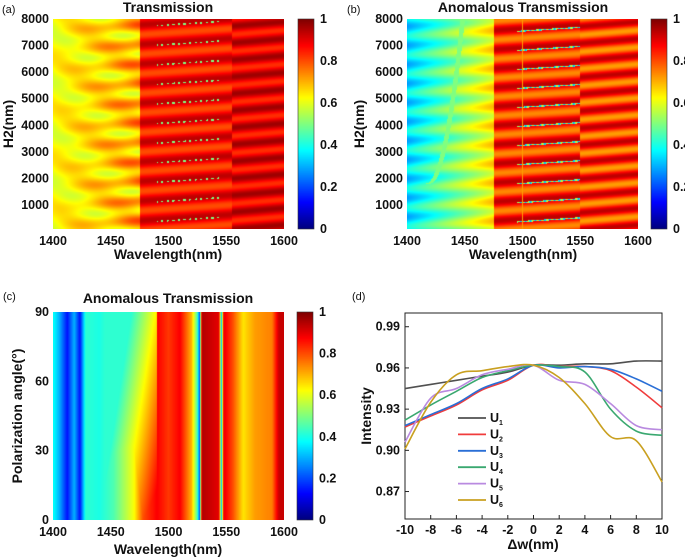 The width and height of the screenshot is (685, 560). I want to click on x-tick-label: 8, so click(636, 530).